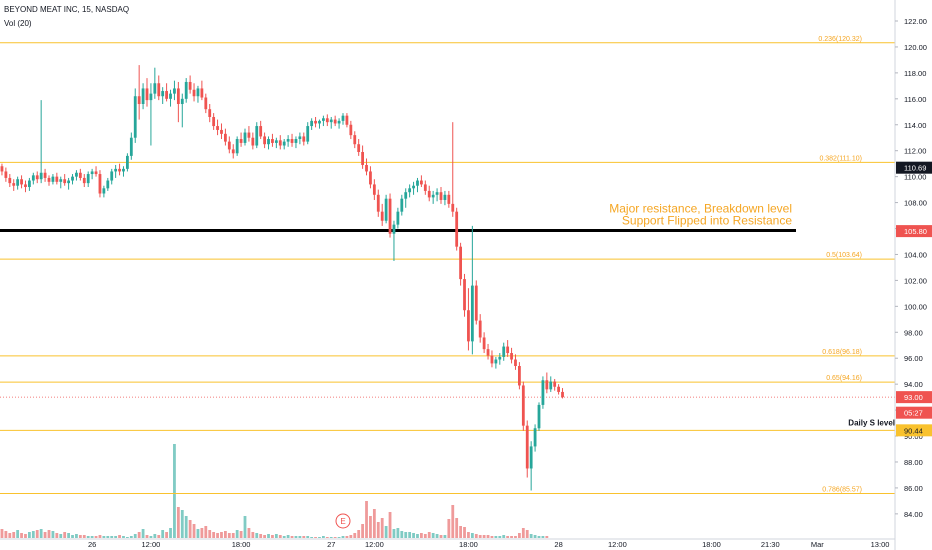  I want to click on earnings-marker, so click(343, 521).